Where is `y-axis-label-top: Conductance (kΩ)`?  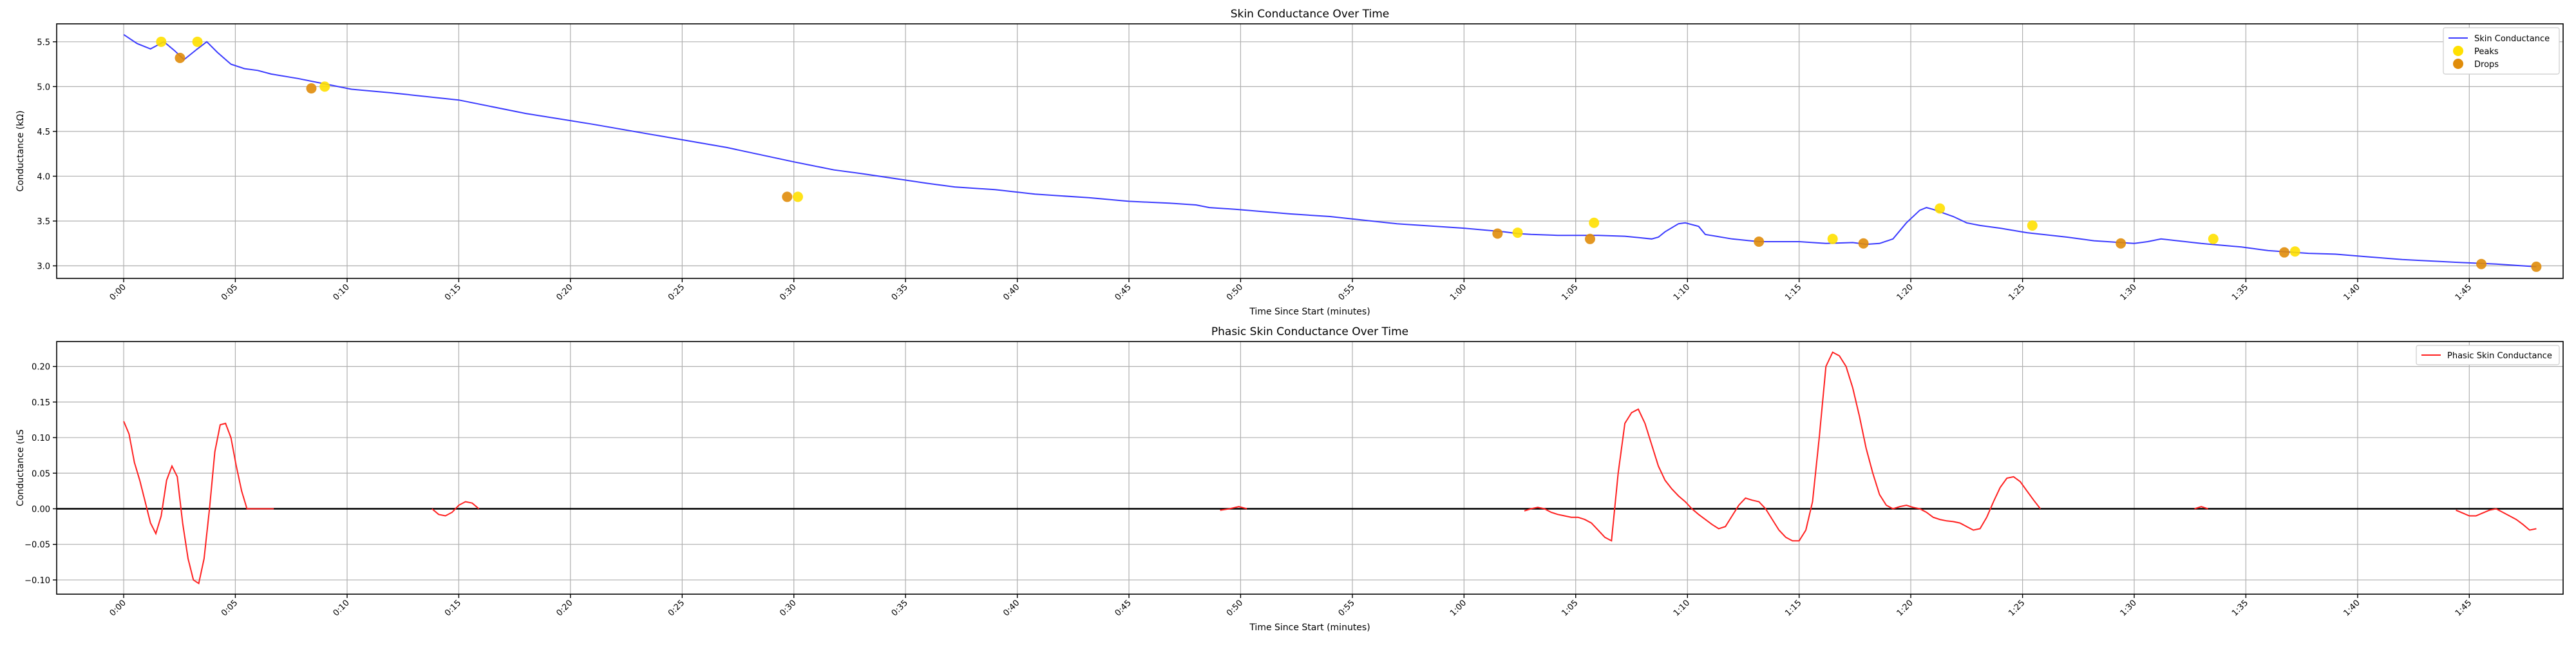
y-axis-label-top: Conductance (kΩ) is located at coordinates (20, 150).